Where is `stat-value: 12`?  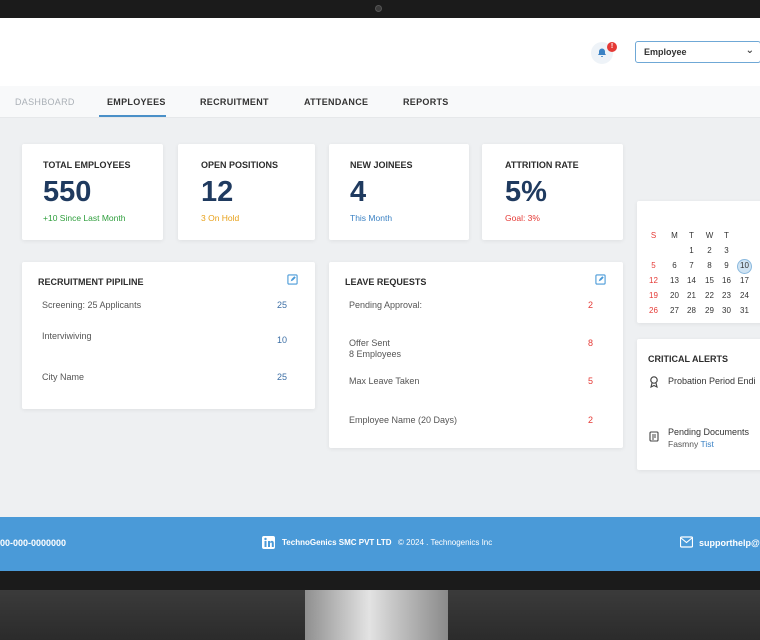 stat-value: 12 is located at coordinates (217, 192).